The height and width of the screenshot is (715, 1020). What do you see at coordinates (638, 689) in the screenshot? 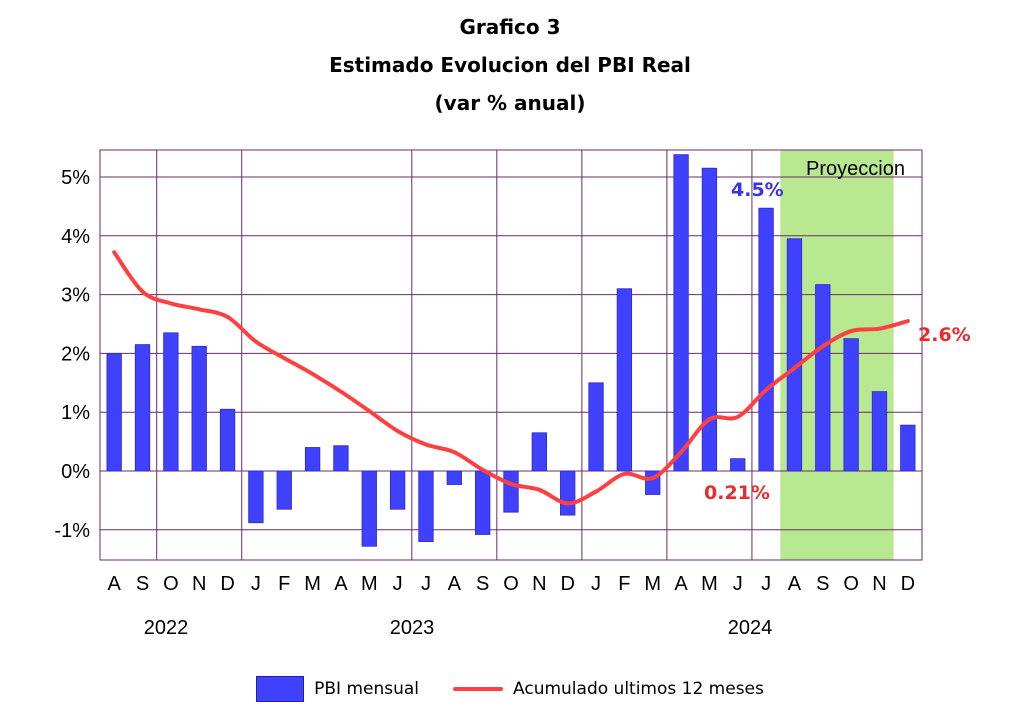
I see `legend-line-label: Acumulado ultimos 12 meses` at bounding box center [638, 689].